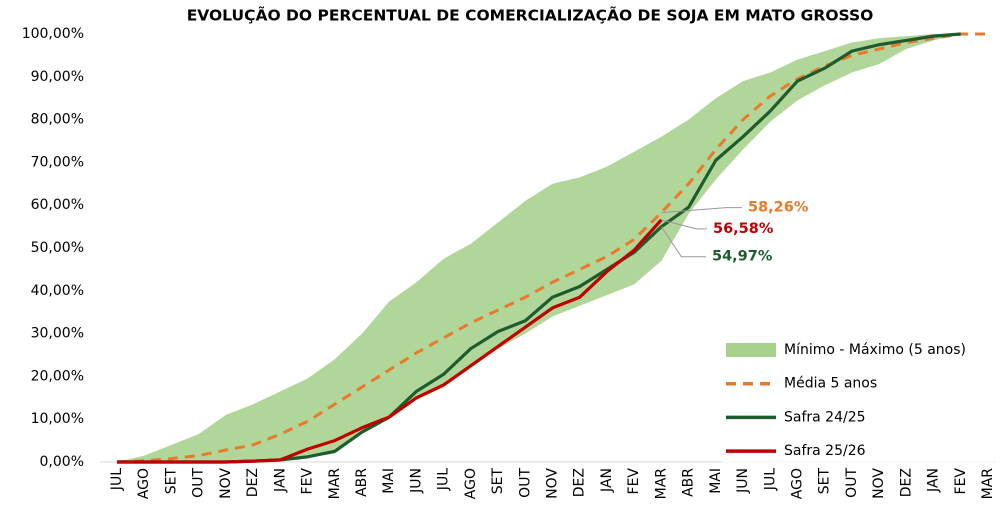 The image size is (1000, 506). I want to click on y-tick-label: 40,00%, so click(57, 291).